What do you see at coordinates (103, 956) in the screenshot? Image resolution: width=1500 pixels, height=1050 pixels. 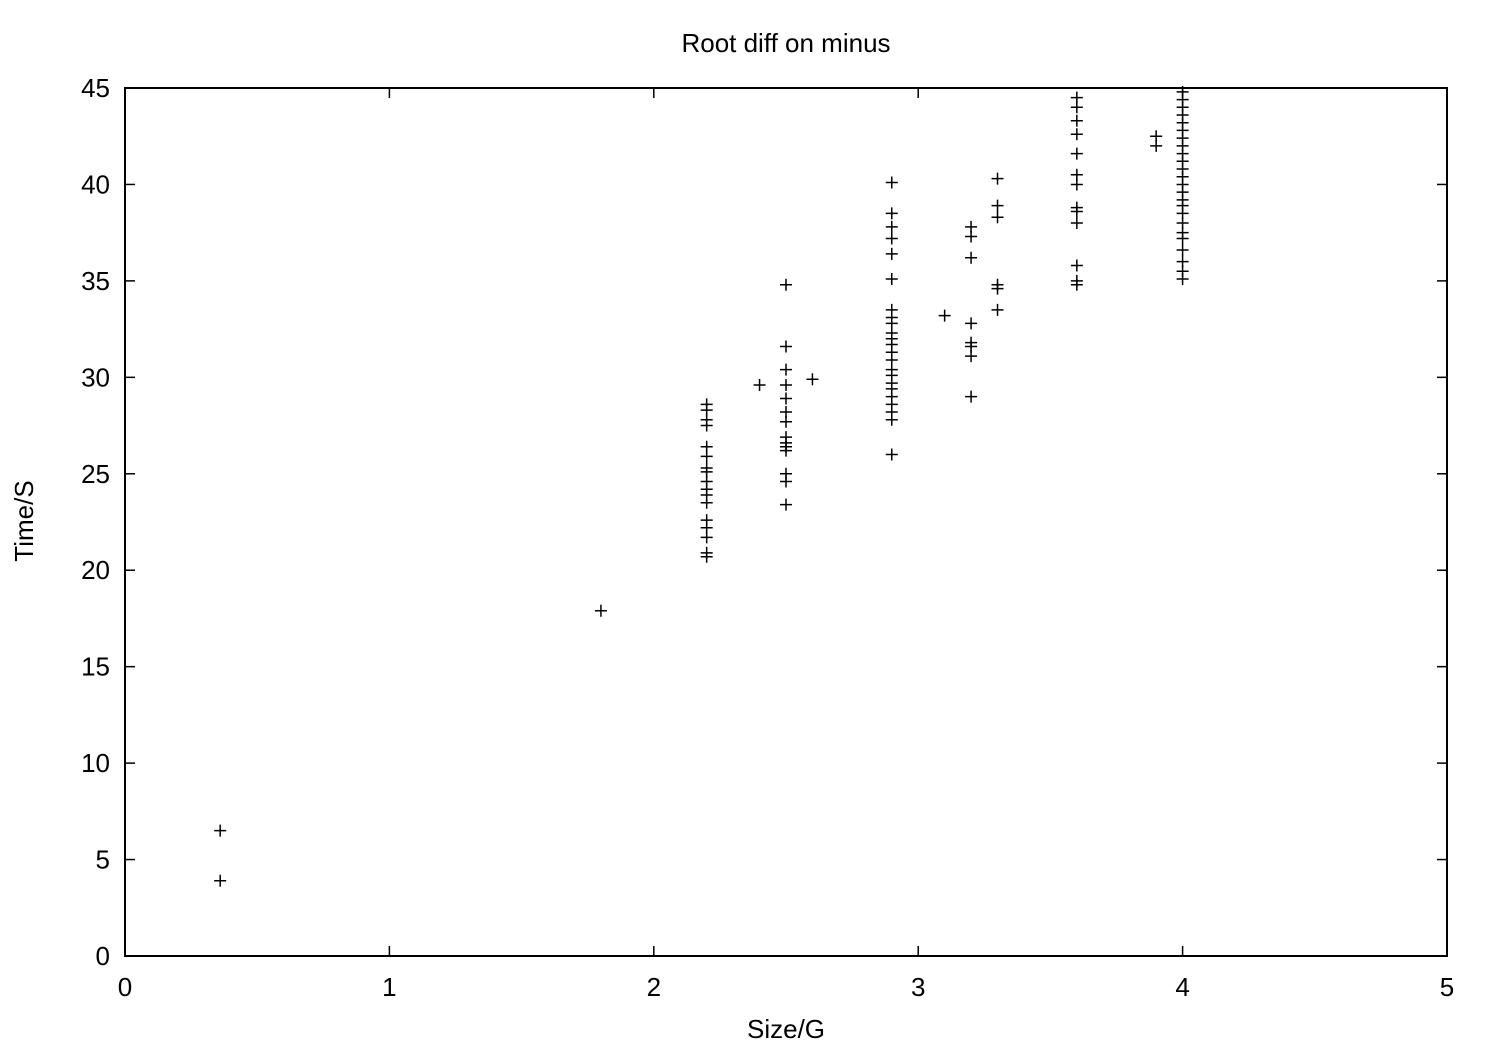 I see `y-tick-label: 0` at bounding box center [103, 956].